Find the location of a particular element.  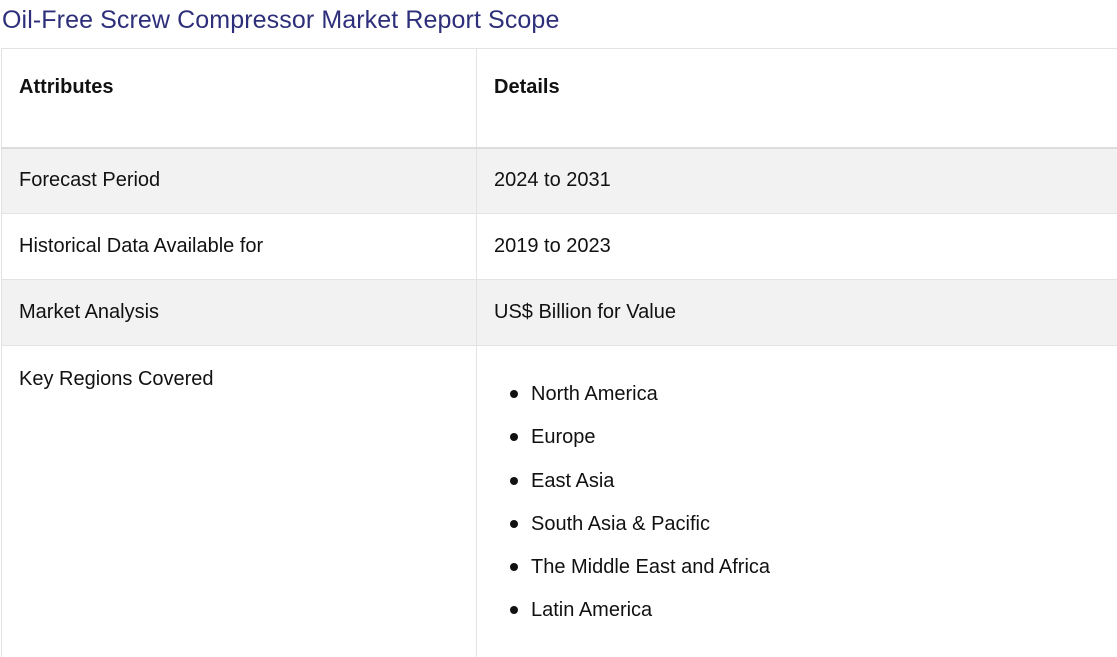

attribute-cell: Market Analysis is located at coordinates (239, 312).